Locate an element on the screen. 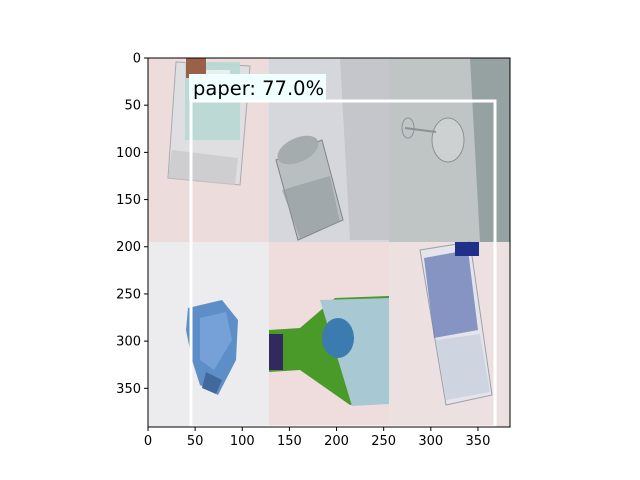 The height and width of the screenshot is (480, 640). tile-labelled-bottle is located at coordinates (449, 334).